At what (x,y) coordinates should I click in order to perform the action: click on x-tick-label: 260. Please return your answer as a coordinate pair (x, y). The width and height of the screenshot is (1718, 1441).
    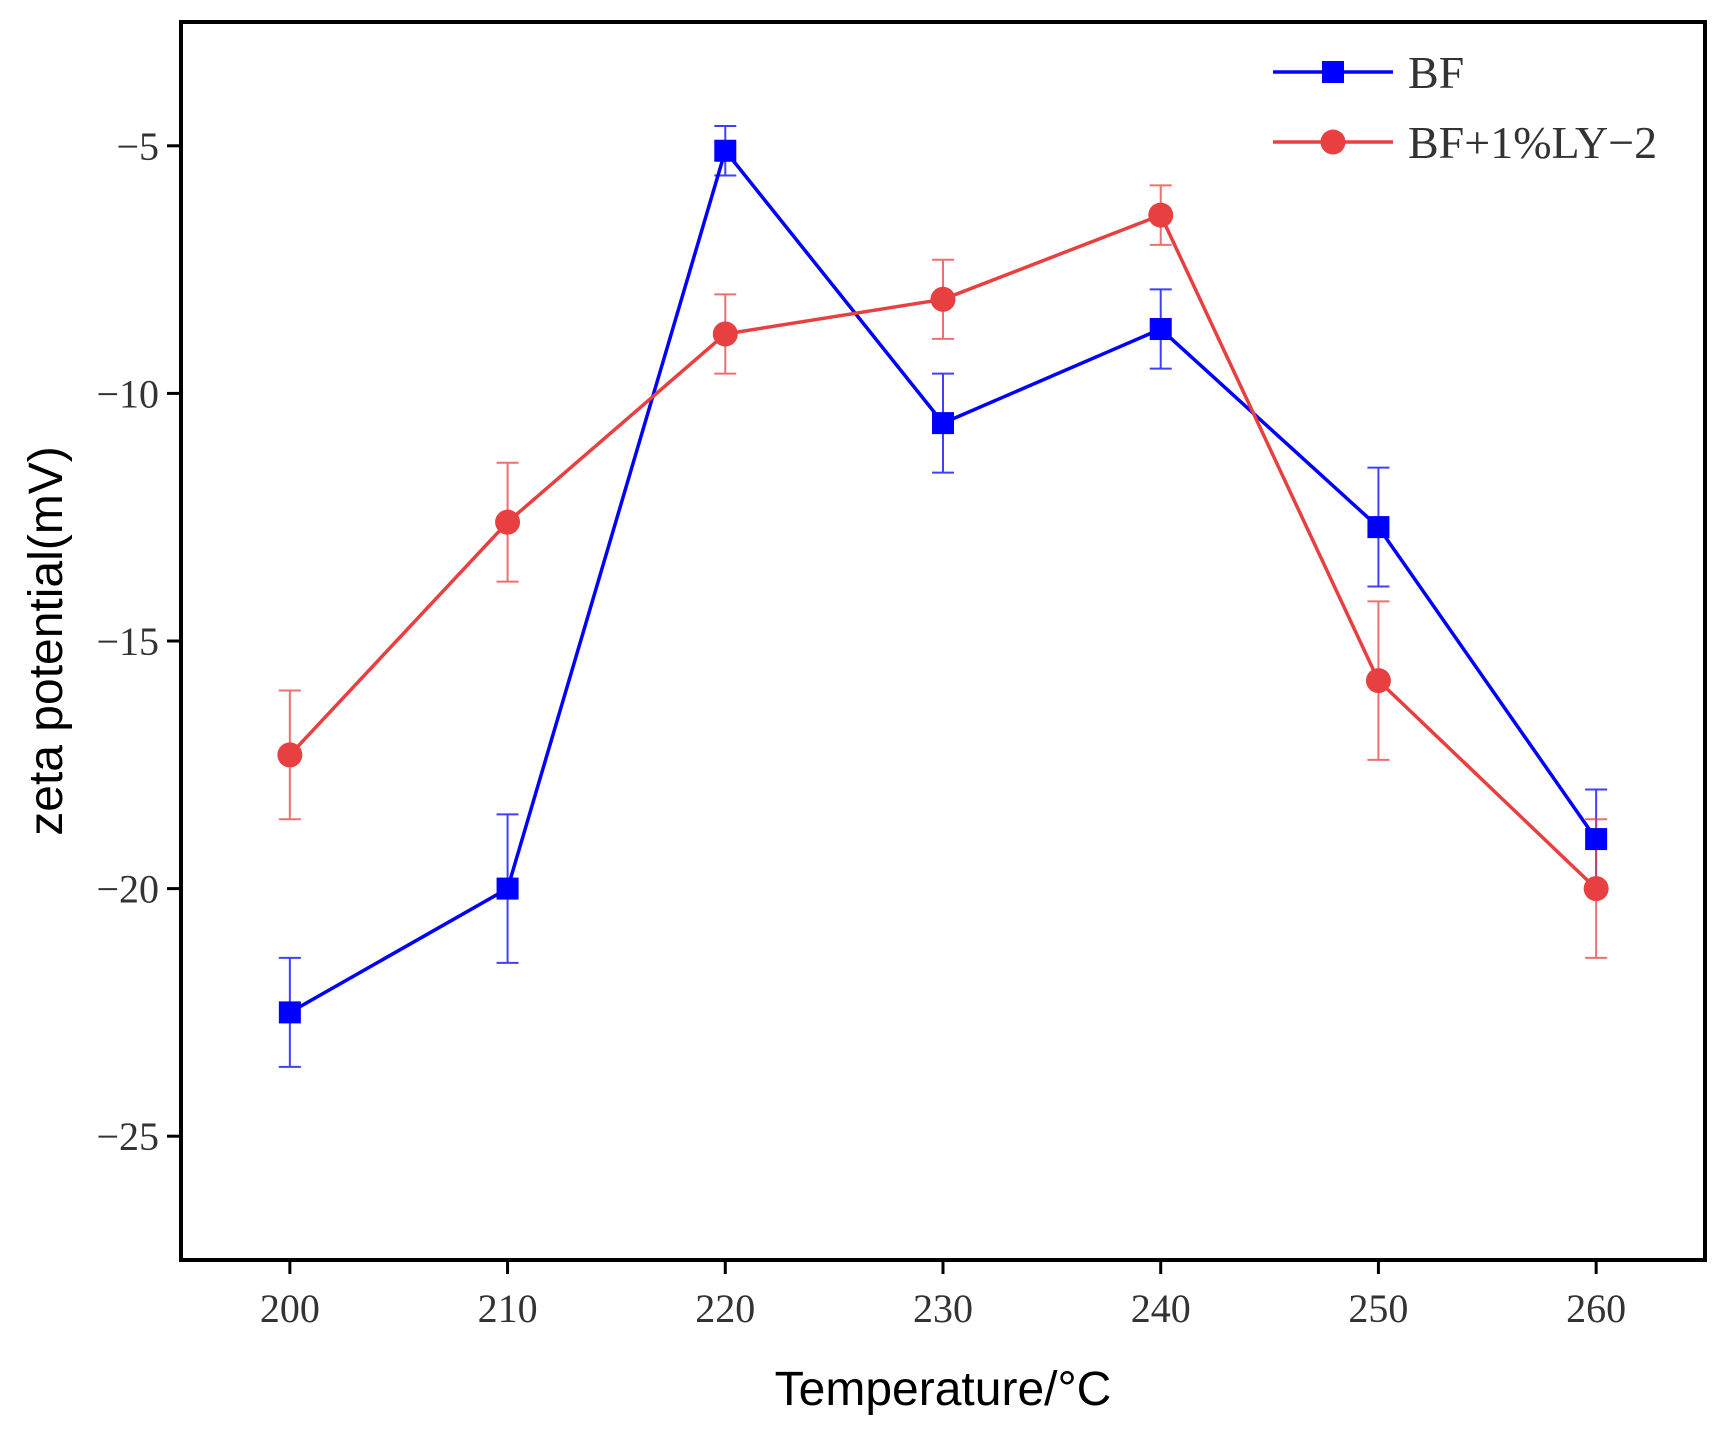
    Looking at the image, I should click on (1596, 1308).